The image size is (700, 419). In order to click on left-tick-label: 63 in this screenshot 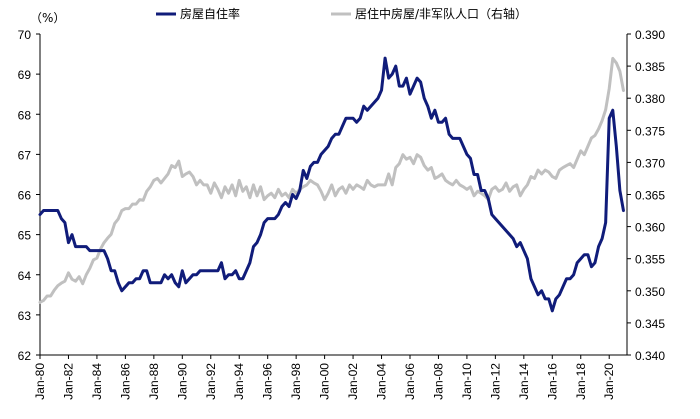, I will do `click(25, 316)`.